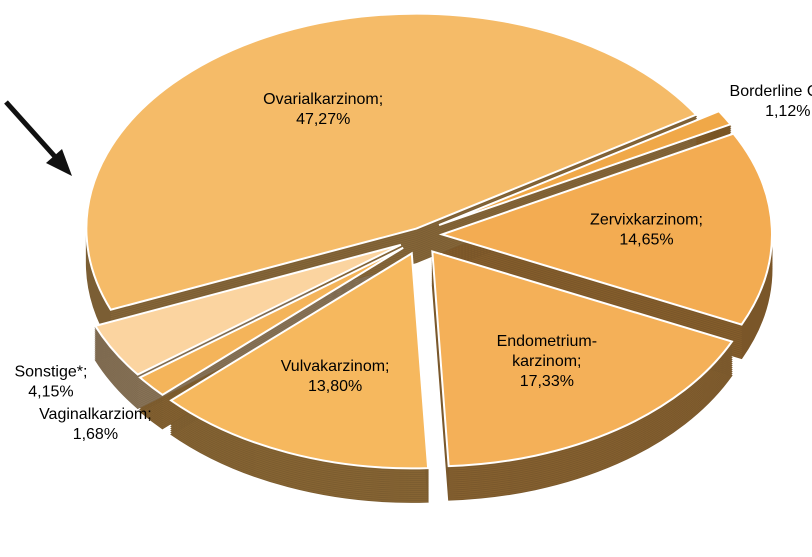 This screenshot has height=557, width=812. Describe the element at coordinates (95, 414) in the screenshot. I see `label-line: Vaginalkarziom;` at that location.